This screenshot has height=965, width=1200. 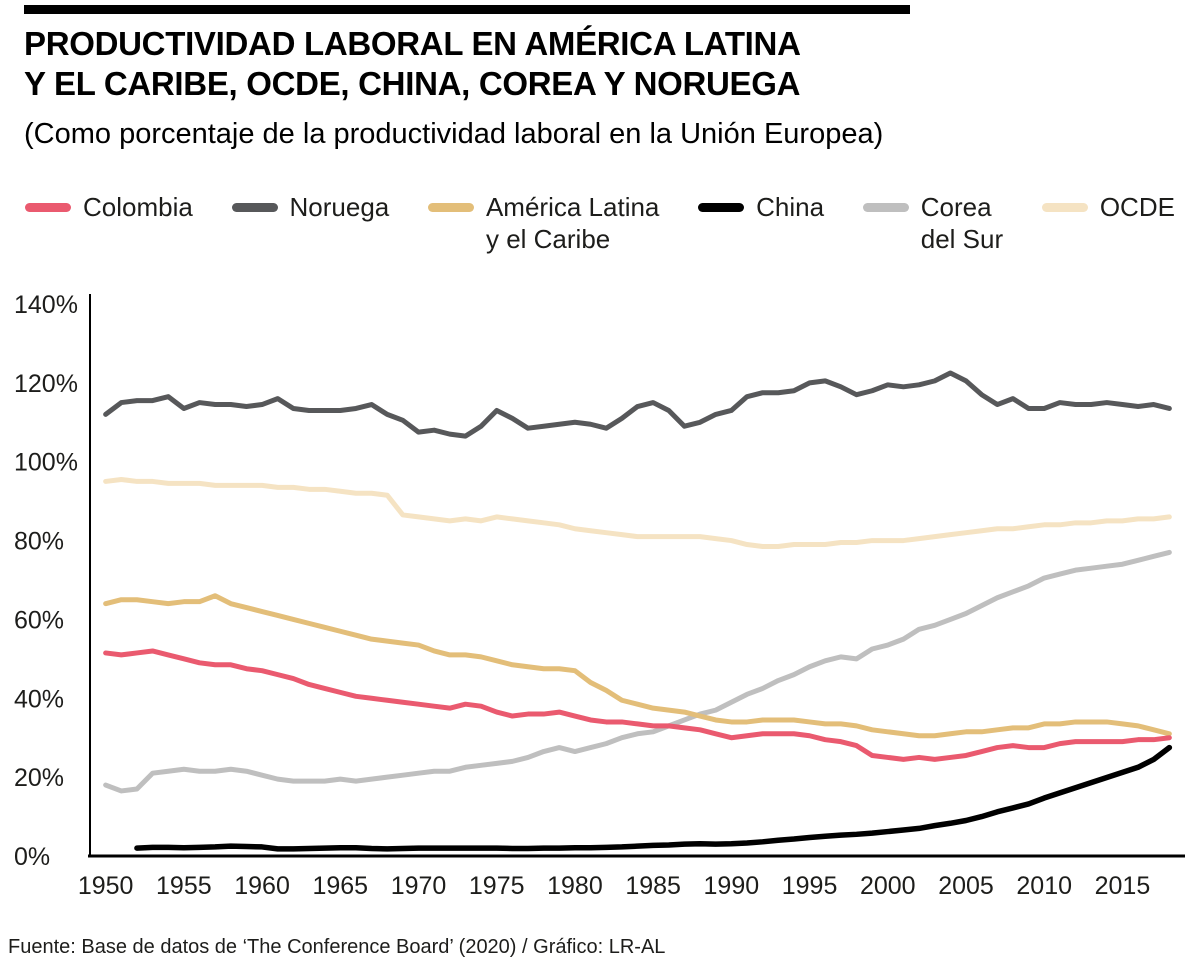 What do you see at coordinates (419, 886) in the screenshot?
I see `x-tick-label: 1970` at bounding box center [419, 886].